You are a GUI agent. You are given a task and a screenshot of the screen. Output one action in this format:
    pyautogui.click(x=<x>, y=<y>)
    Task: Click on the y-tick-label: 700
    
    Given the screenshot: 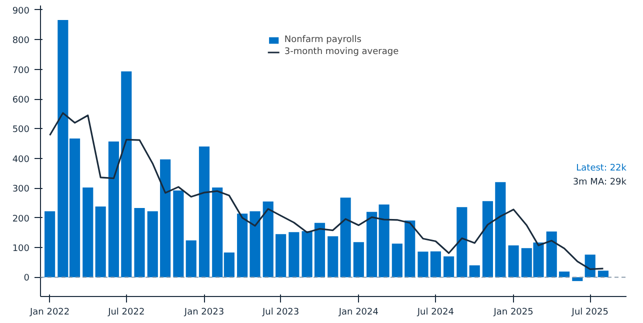 What is the action you would take?
    pyautogui.click(x=21, y=71)
    